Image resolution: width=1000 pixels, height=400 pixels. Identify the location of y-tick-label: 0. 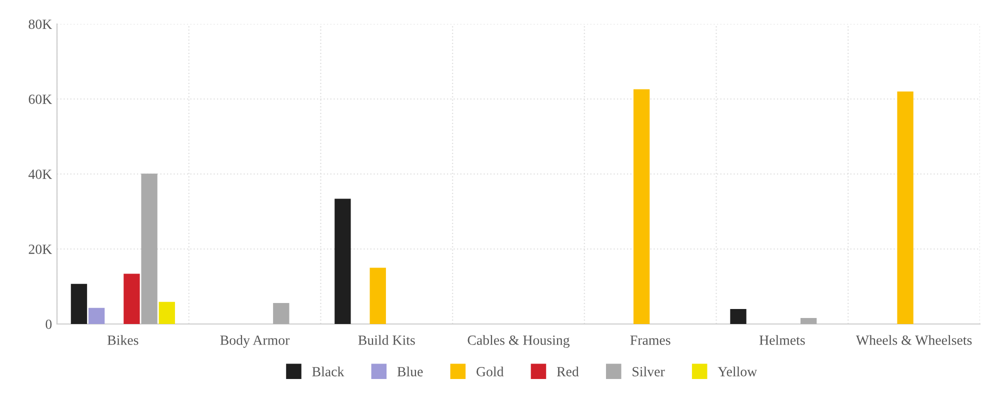
(49, 324).